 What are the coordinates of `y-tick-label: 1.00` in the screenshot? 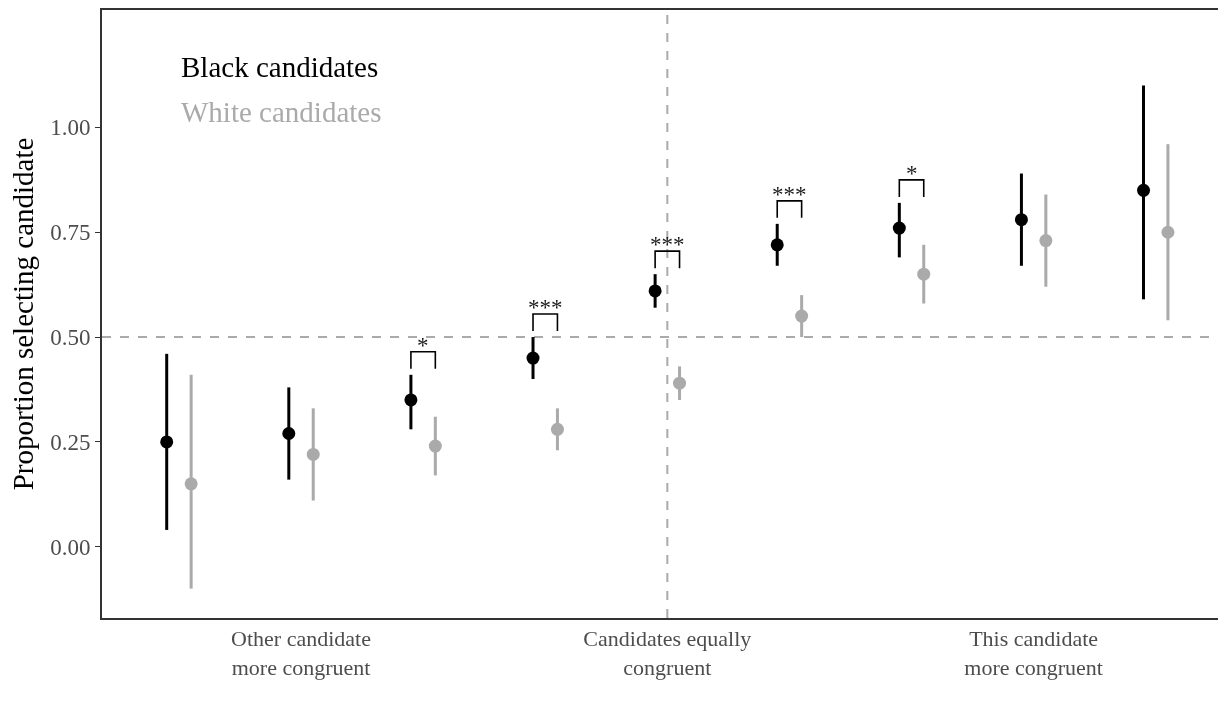 It's located at (70, 128).